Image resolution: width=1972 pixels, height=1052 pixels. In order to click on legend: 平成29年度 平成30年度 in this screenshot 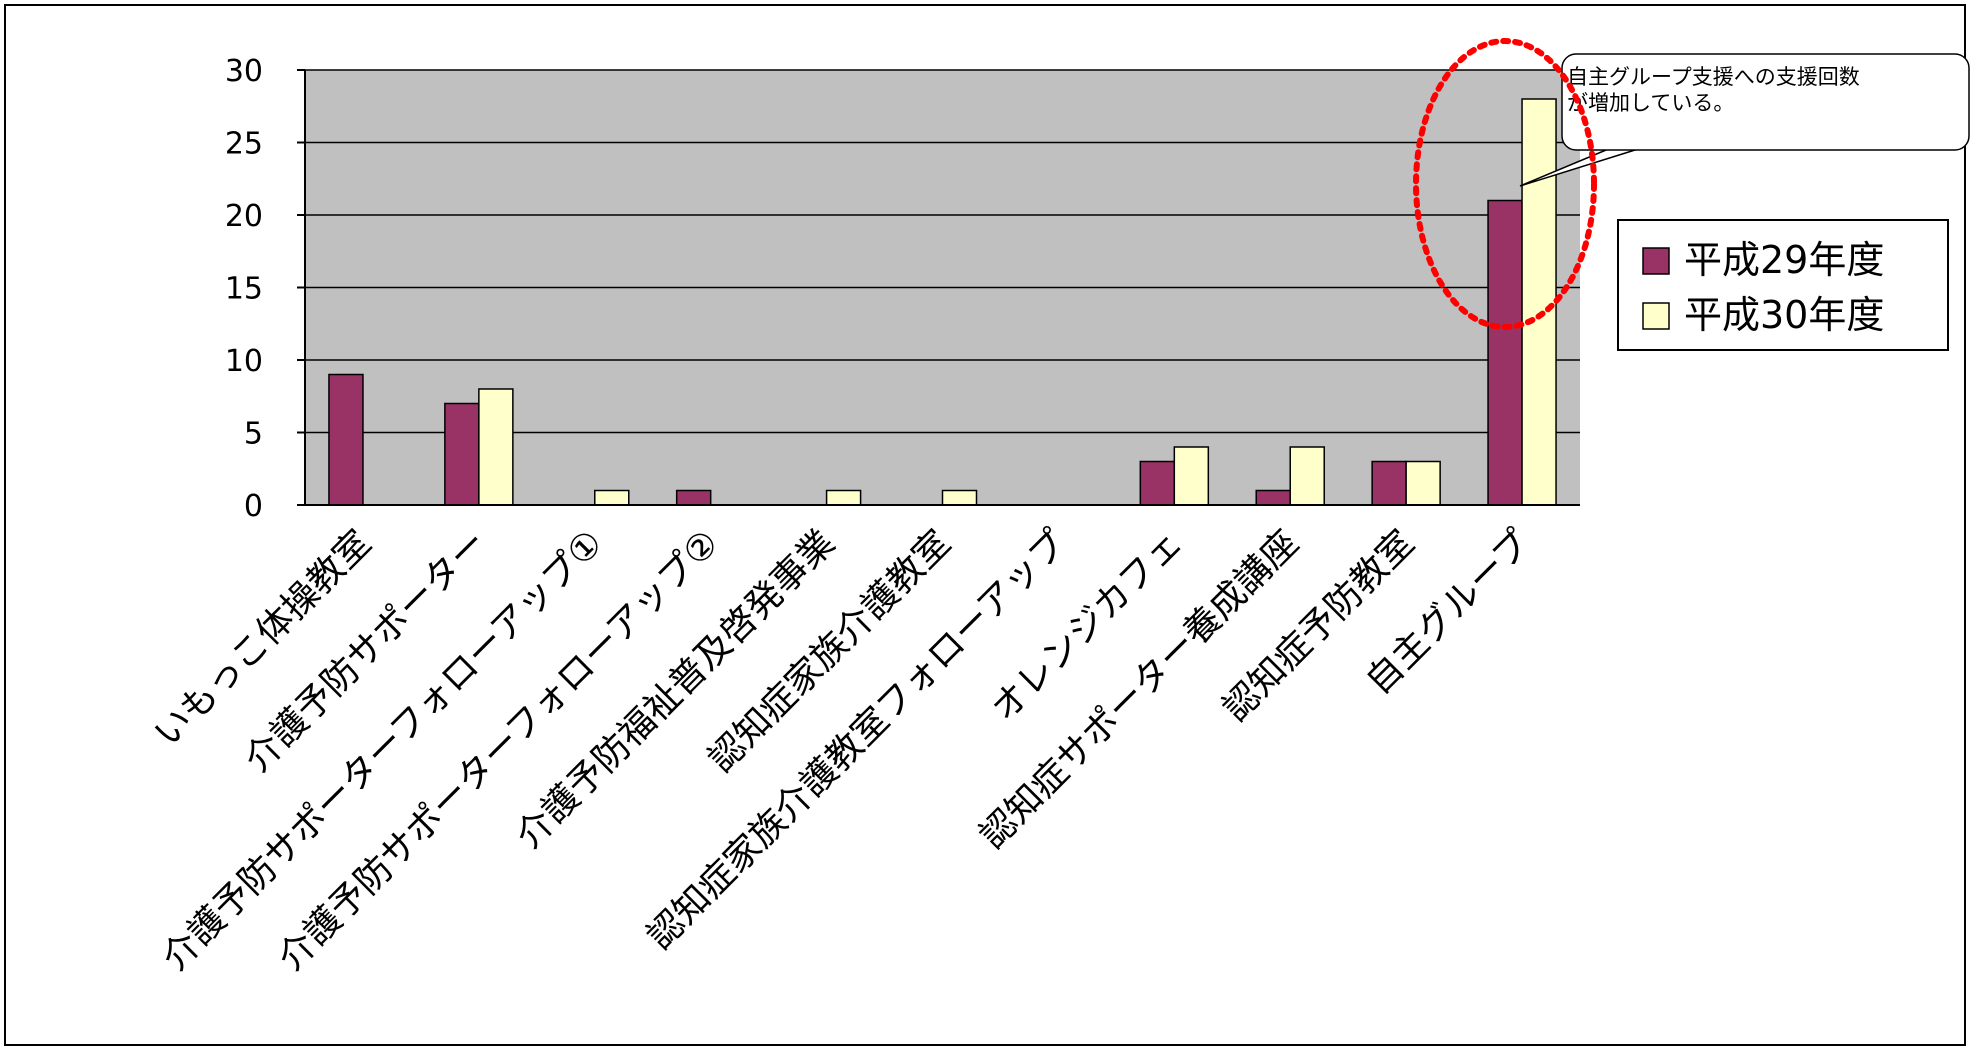, I will do `click(1783, 285)`.